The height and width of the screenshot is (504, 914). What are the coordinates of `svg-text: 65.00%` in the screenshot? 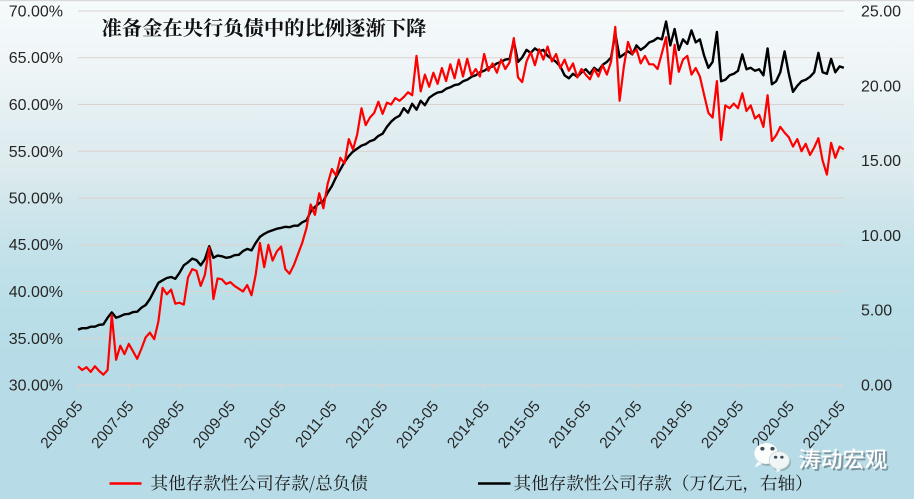 It's located at (36, 58).